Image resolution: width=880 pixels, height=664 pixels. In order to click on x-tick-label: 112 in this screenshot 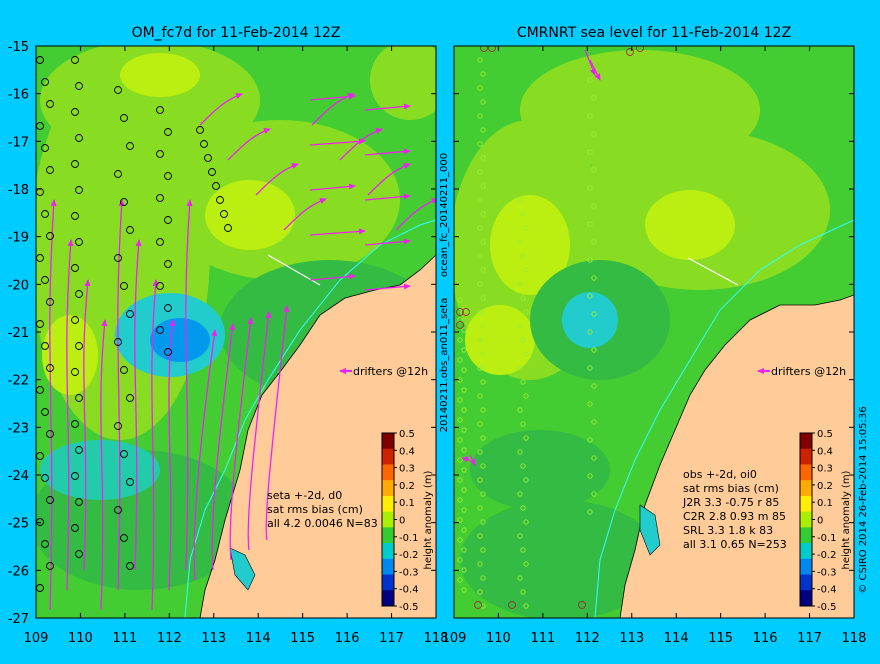, I will do `click(169, 638)`.